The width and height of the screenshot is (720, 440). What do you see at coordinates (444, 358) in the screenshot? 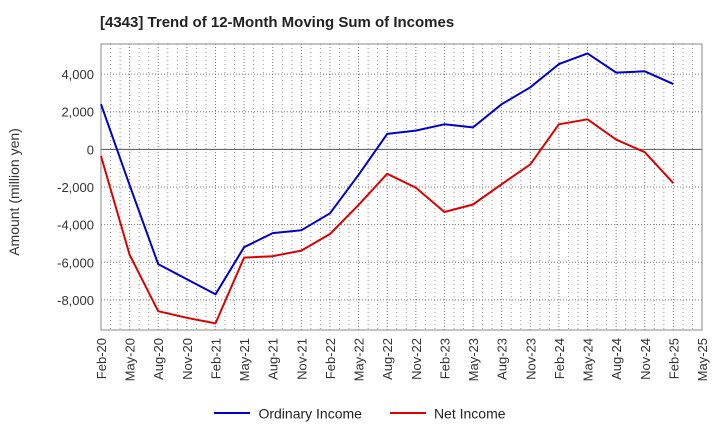
I see `x-tick-label: Feb-23` at bounding box center [444, 358].